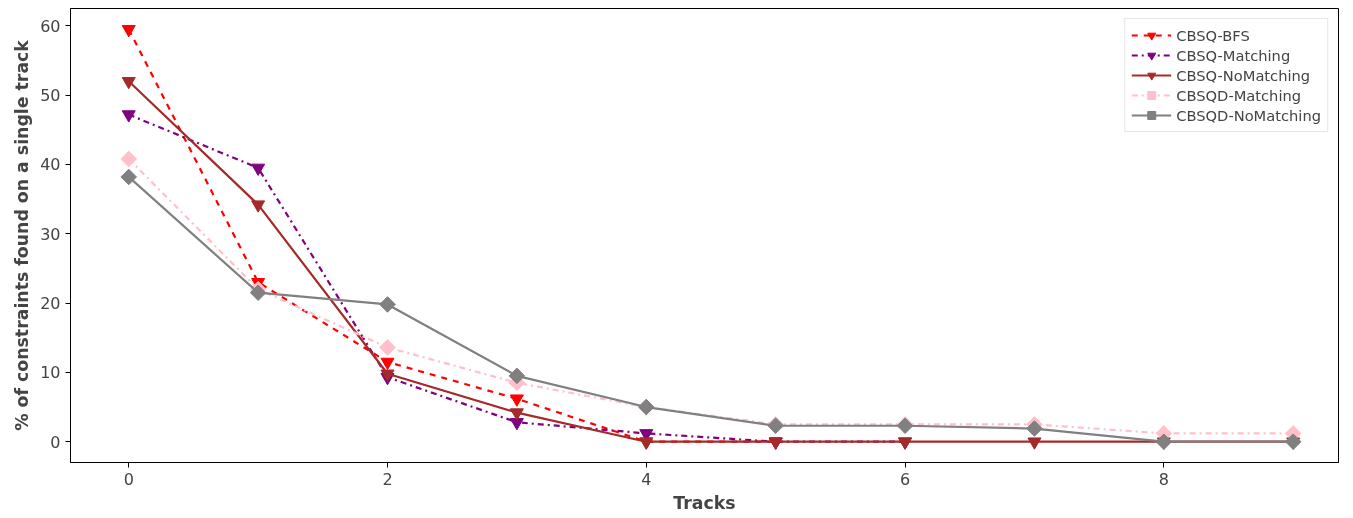  Describe the element at coordinates (50, 96) in the screenshot. I see `y-tick-label: 50` at that location.